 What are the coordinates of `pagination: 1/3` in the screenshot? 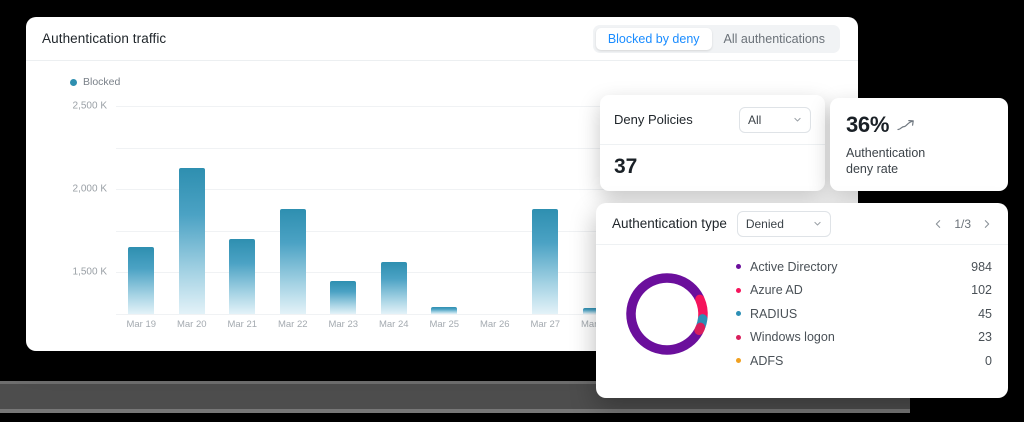 It's located at (962, 224).